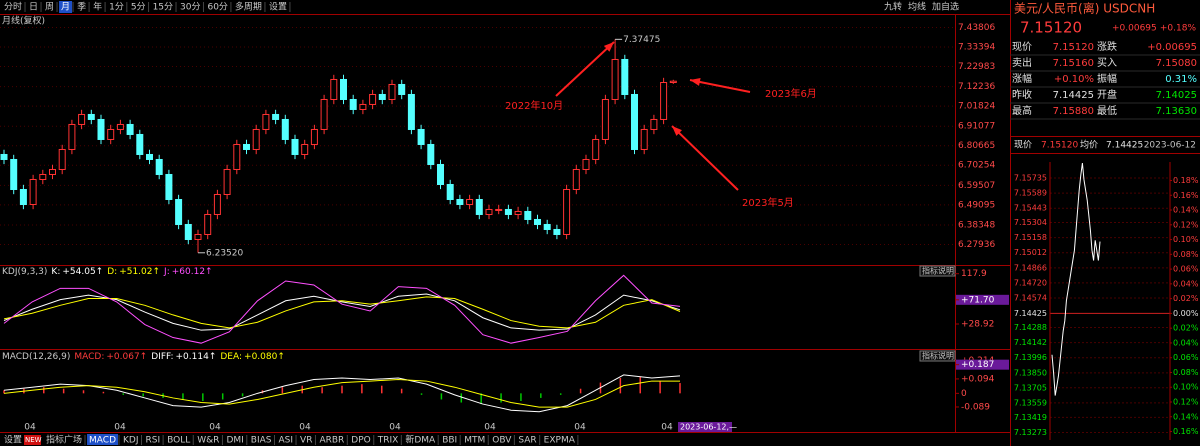  What do you see at coordinates (97, 7) in the screenshot?
I see `period-tab: 年` at bounding box center [97, 7].